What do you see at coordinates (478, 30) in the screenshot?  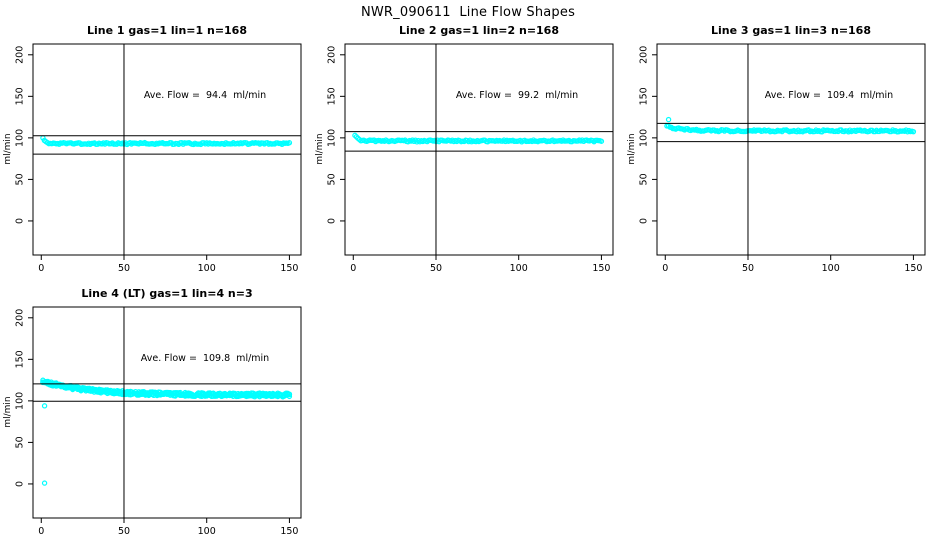 I see `panel-title-line-2: Line 2 gas=1 lin=2 n=168` at bounding box center [478, 30].